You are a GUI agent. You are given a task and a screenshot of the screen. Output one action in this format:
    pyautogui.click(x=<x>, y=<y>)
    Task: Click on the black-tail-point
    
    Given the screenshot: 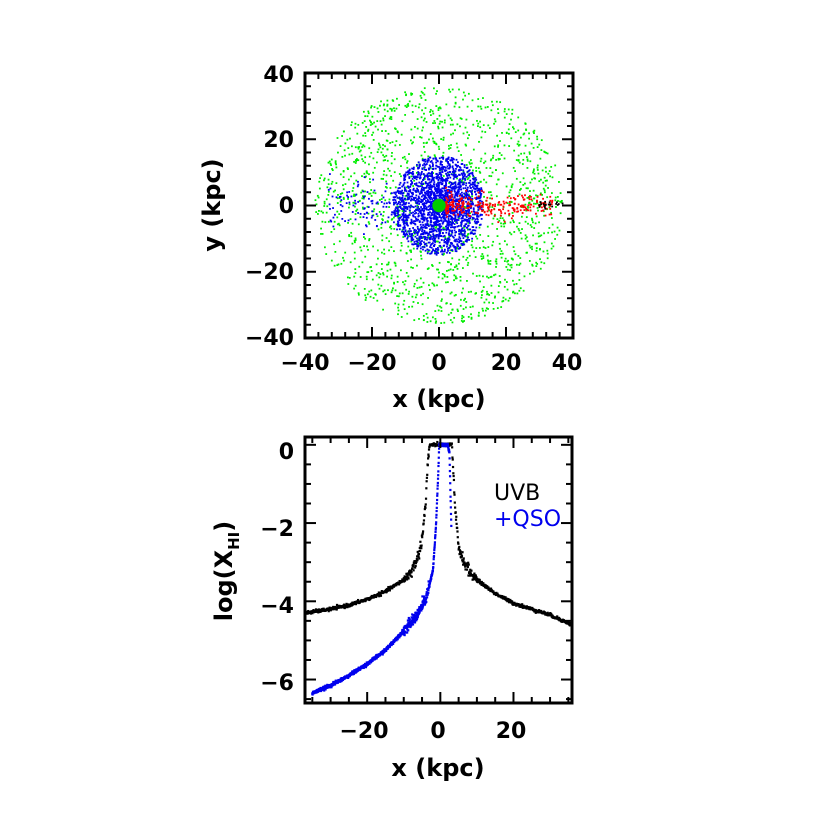 What is the action you would take?
    pyautogui.click(x=539, y=207)
    